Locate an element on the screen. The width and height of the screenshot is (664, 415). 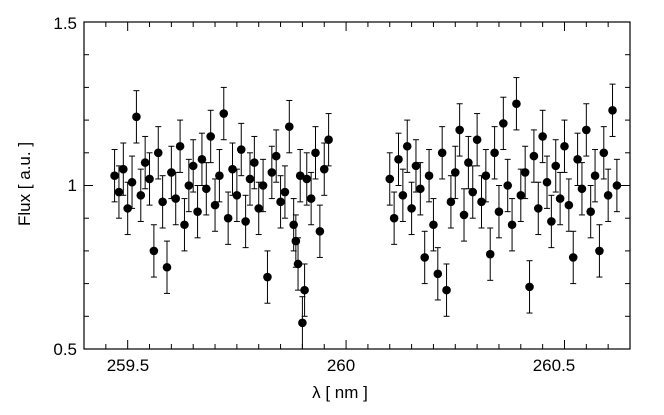
x-tick-label-1: 259.5 is located at coordinates (128, 365).